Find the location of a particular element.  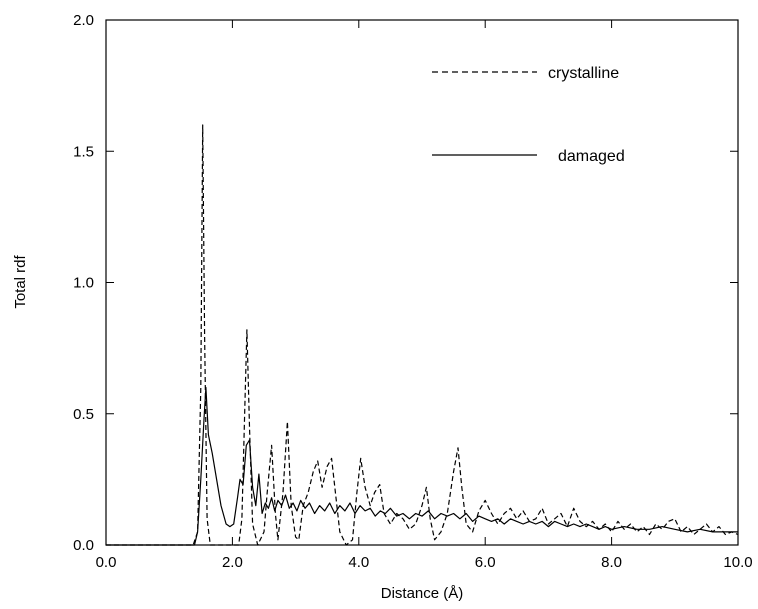

x-tick-label: 2.0 is located at coordinates (232, 562).